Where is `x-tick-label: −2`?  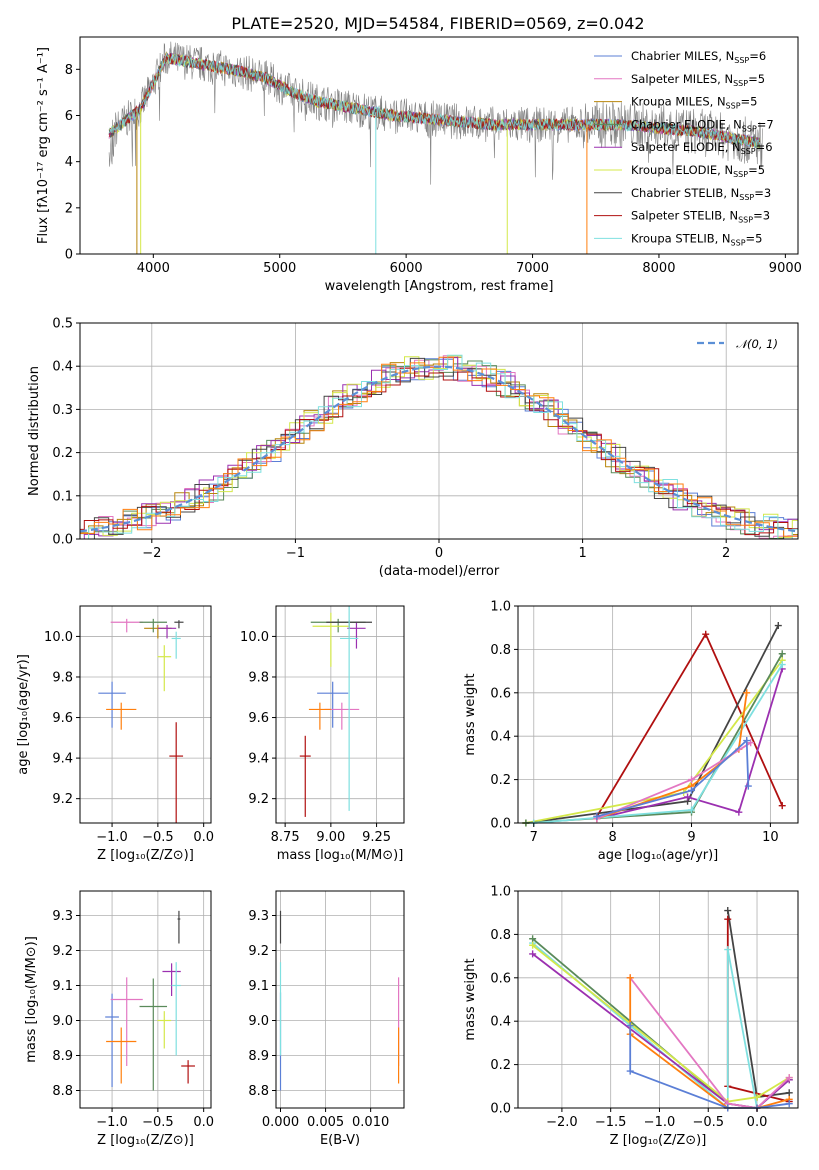
x-tick-label: −2 is located at coordinates (151, 553).